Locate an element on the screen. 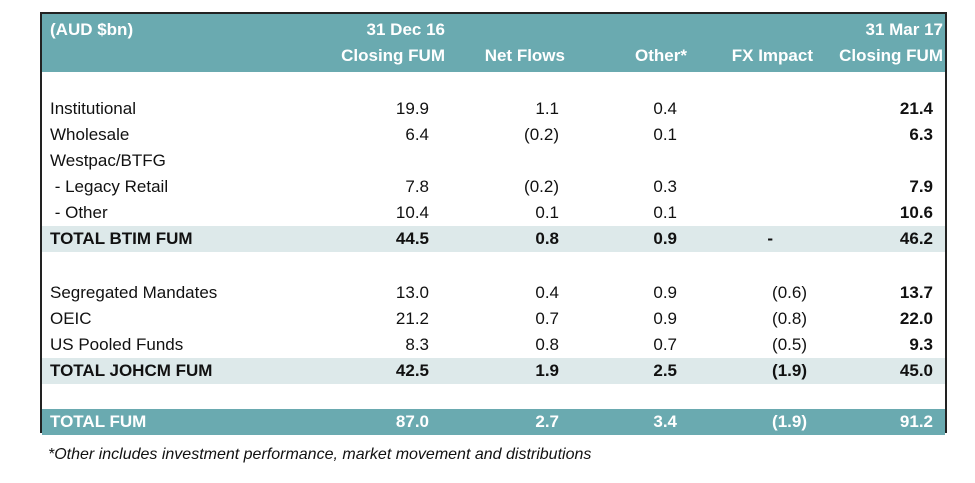 Image resolution: width=975 pixels, height=483 pixels. col4-header: FX Impact is located at coordinates (772, 55).